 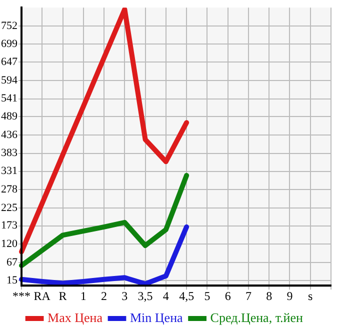 What do you see at coordinates (9, 171) in the screenshot?
I see `y-tick-label: 331` at bounding box center [9, 171].